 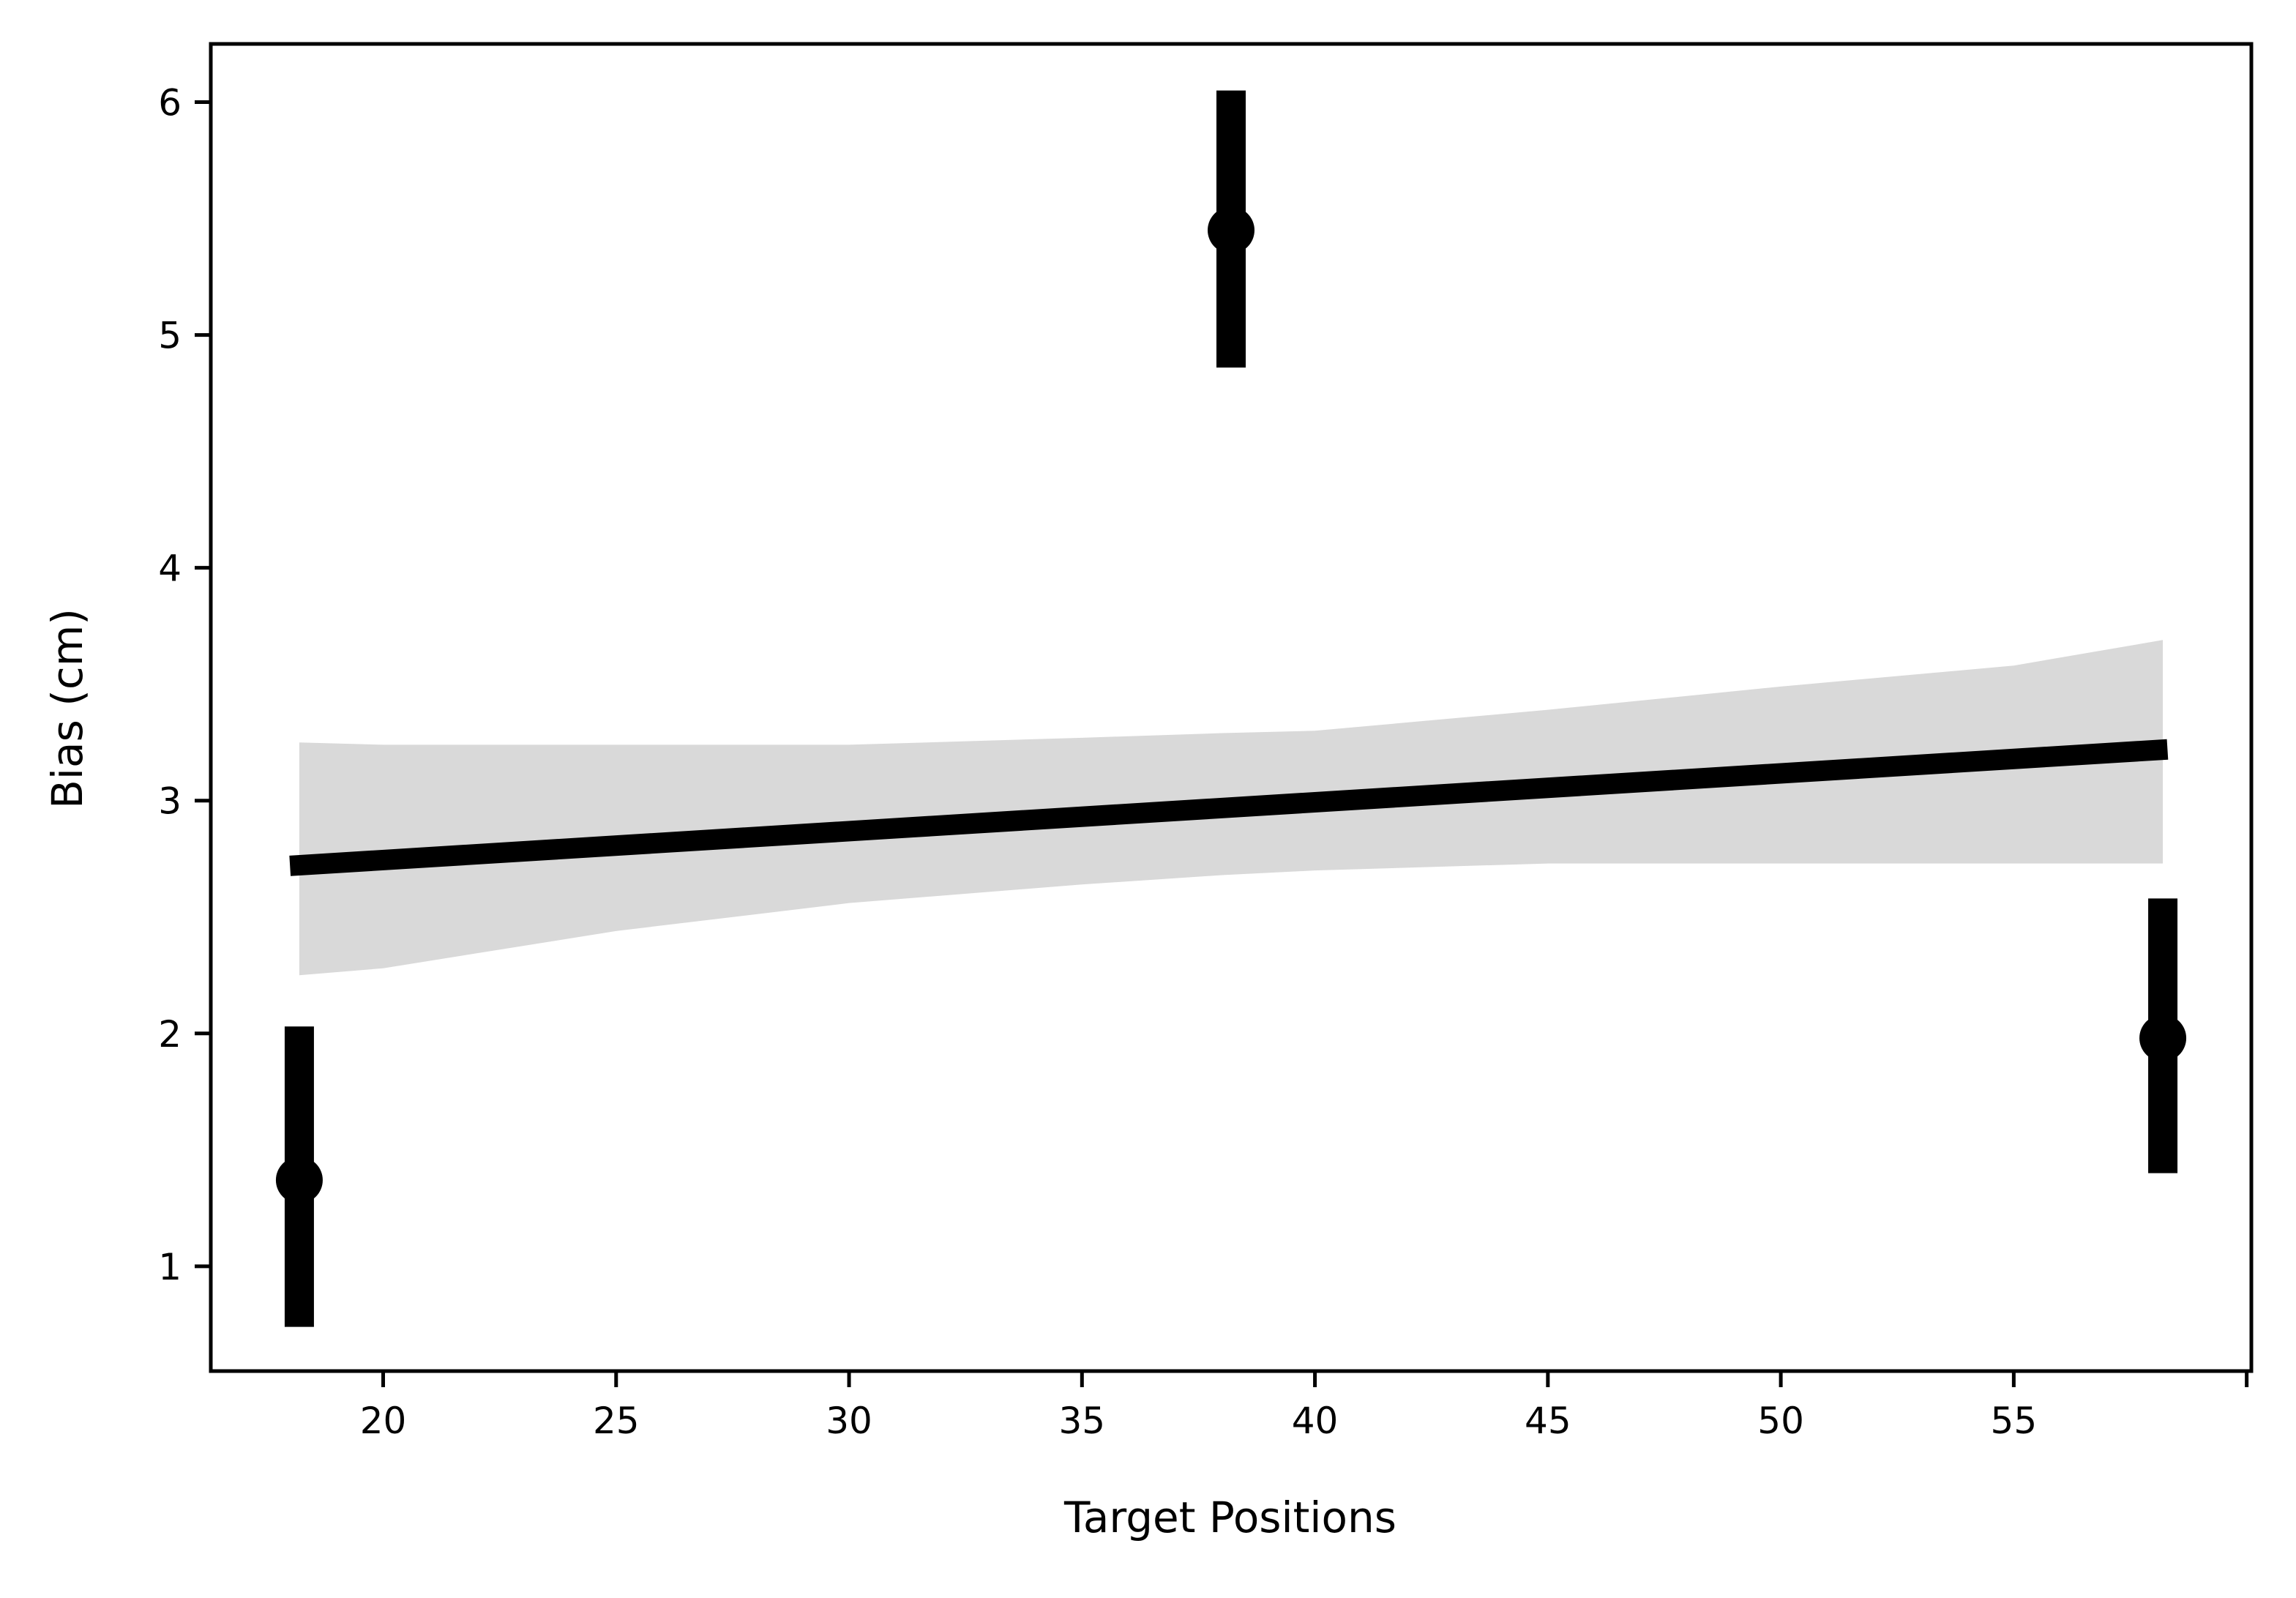 I want to click on x-tick-label-50: 50, so click(x=1781, y=1421).